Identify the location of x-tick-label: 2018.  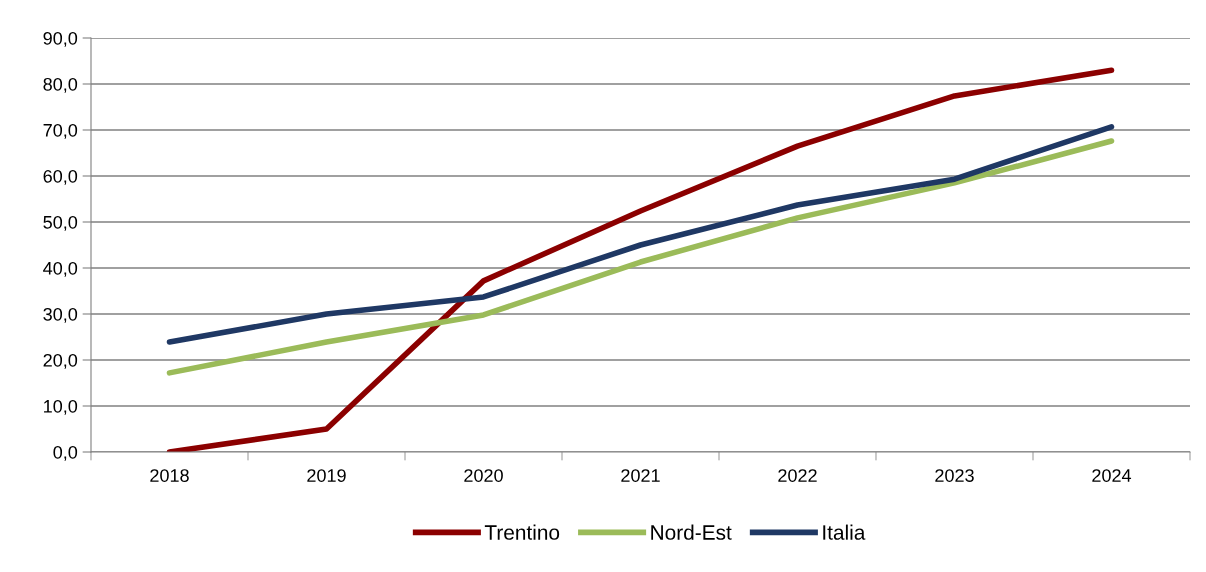
(169, 475).